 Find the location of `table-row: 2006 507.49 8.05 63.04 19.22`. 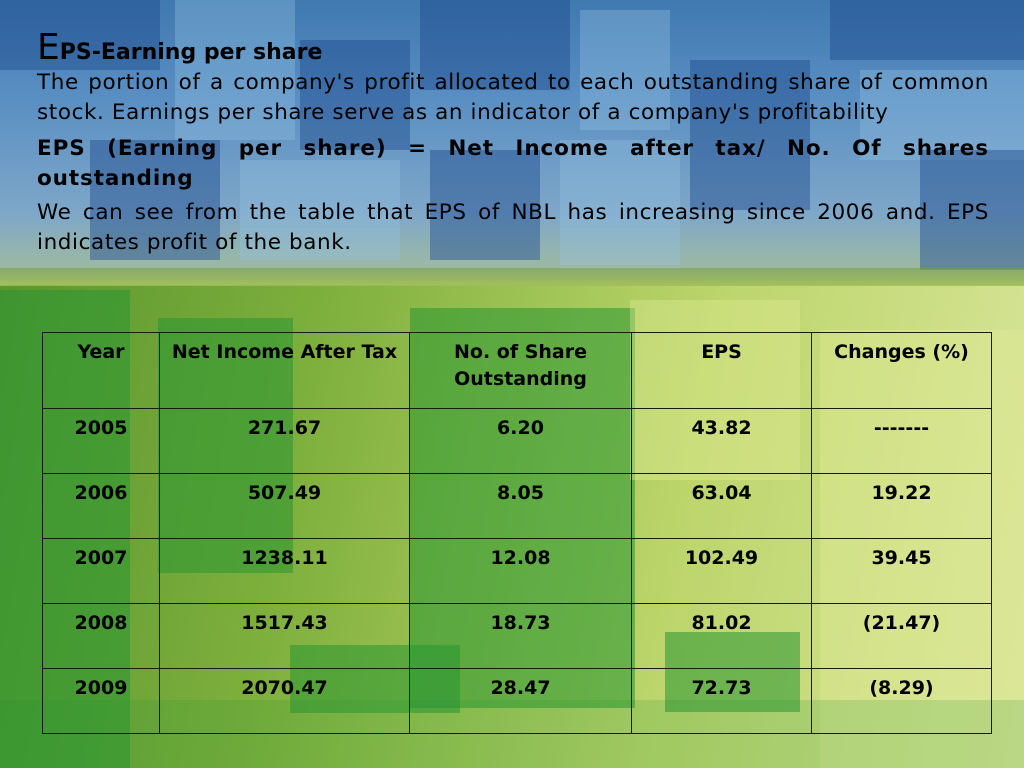

table-row: 2006 507.49 8.05 63.04 19.22 is located at coordinates (517, 506).